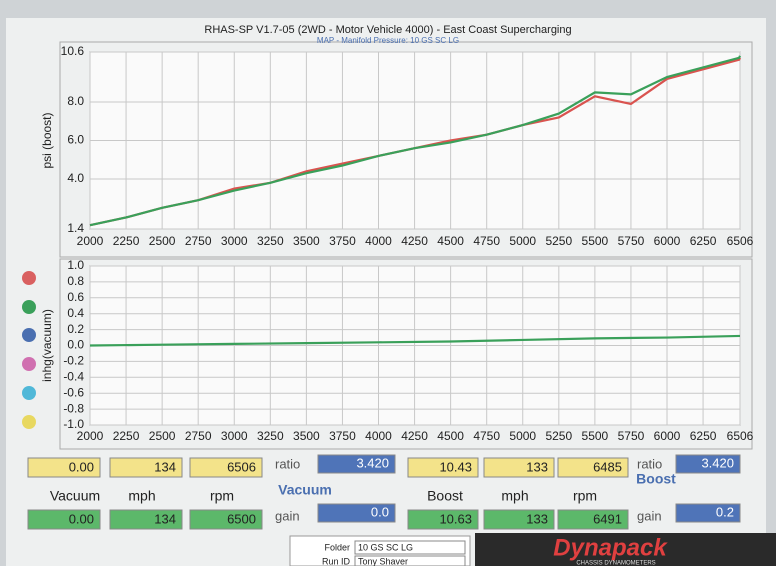 The image size is (776, 566). Describe the element at coordinates (380, 511) in the screenshot. I see `gain-value: 0.0` at that location.